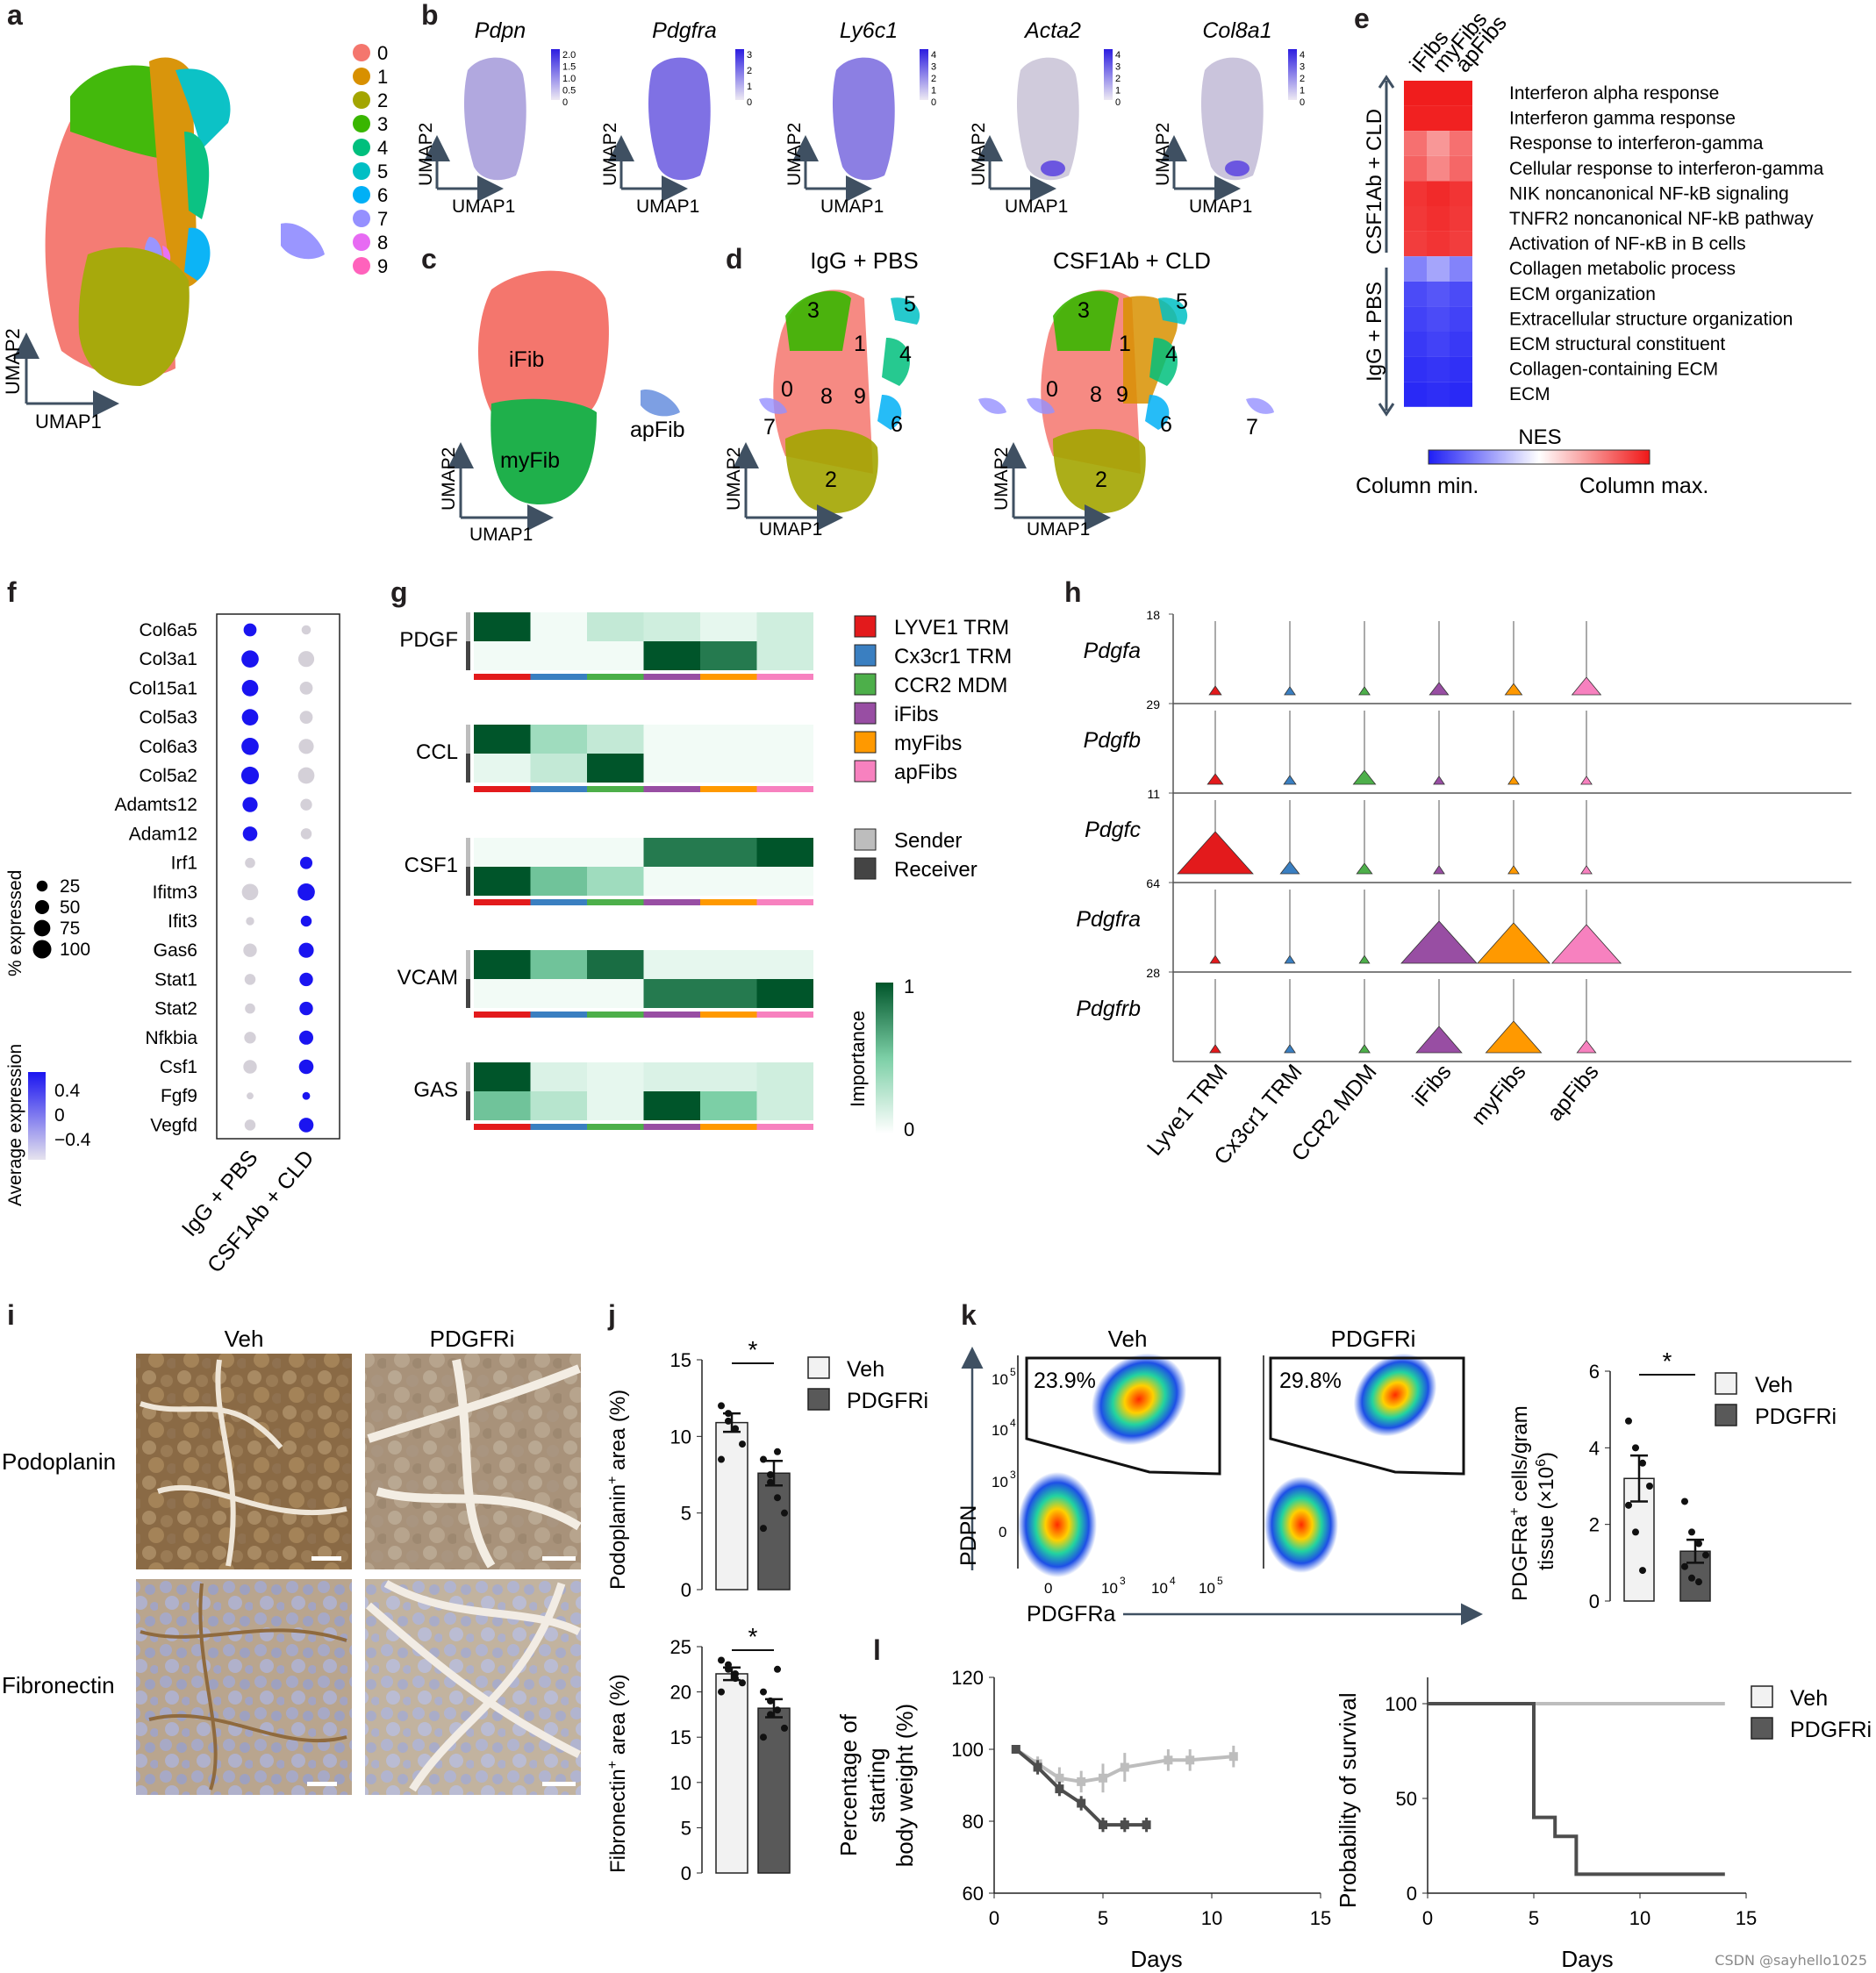  I want to click on heatmap-row-label: Interferon alpha response, so click(1614, 93).